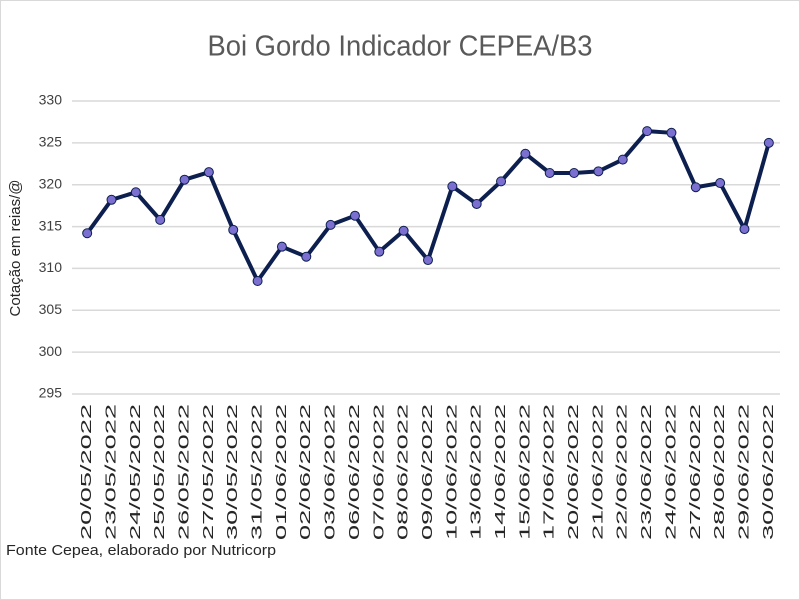  I want to click on x-tick-label: 29/06/2022, so click(743, 472).